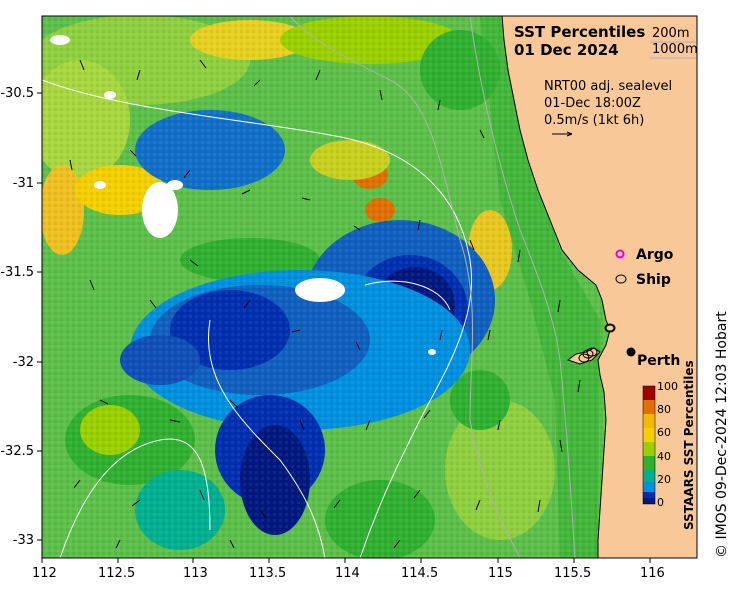  I want to click on lon-tick-113: 113, so click(195, 573).